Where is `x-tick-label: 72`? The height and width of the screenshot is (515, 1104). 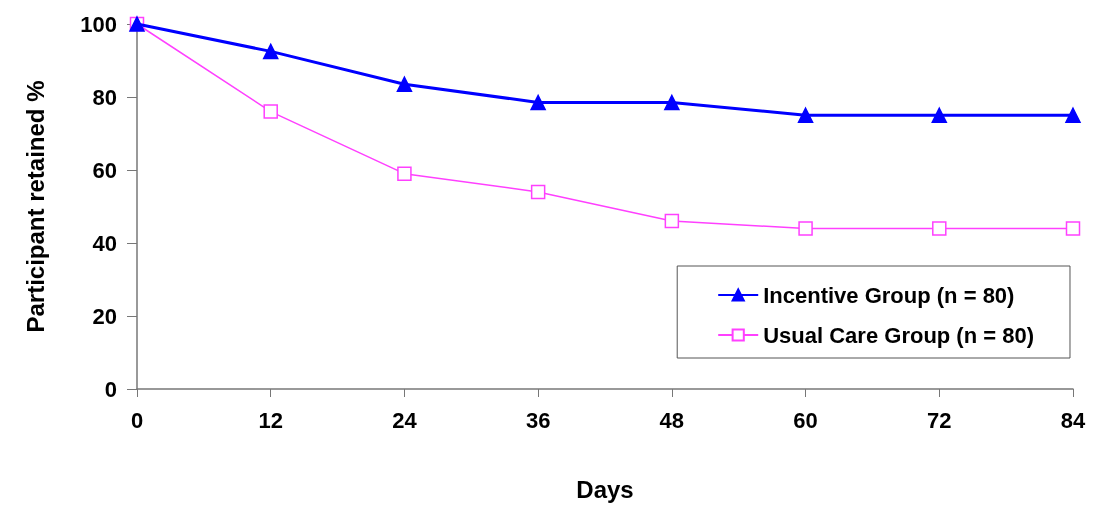
x-tick-label: 72 is located at coordinates (939, 420).